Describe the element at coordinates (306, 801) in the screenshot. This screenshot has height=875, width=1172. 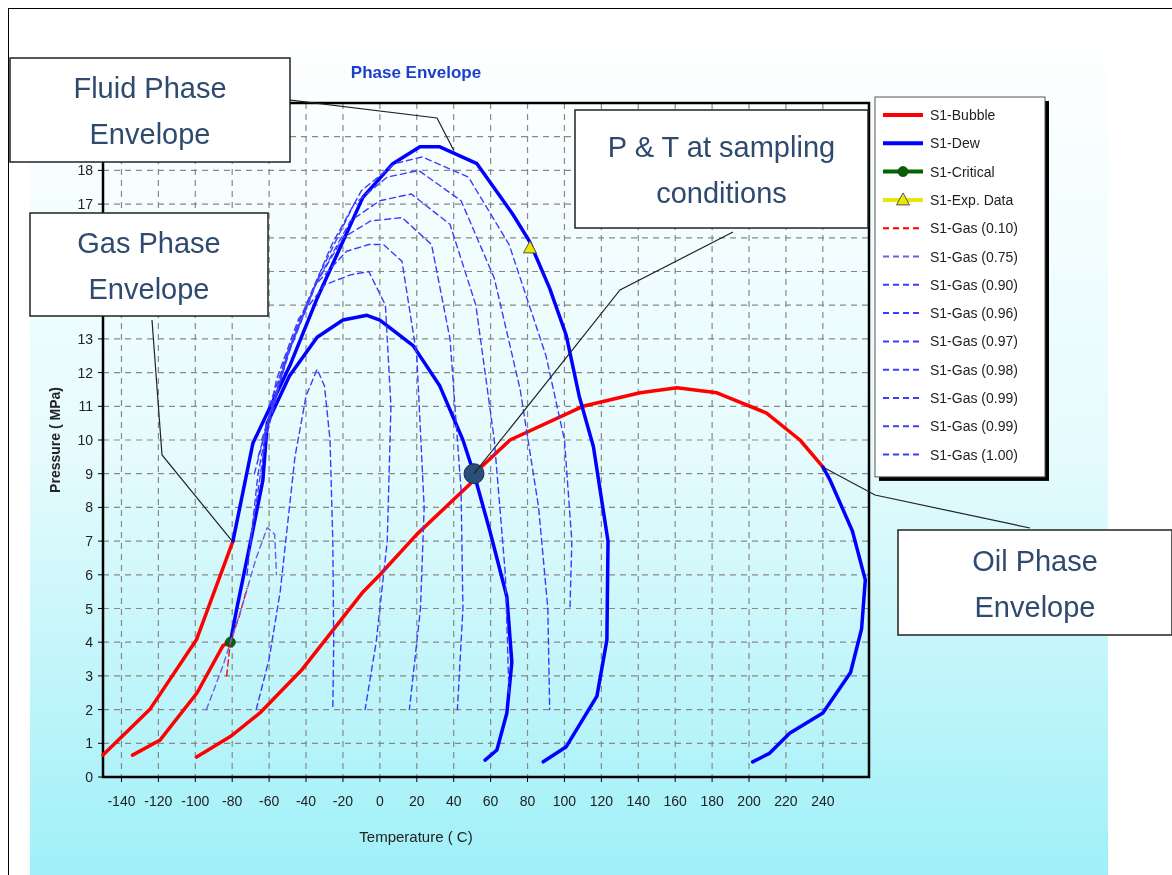
I see `x-tick-label: -40` at that location.